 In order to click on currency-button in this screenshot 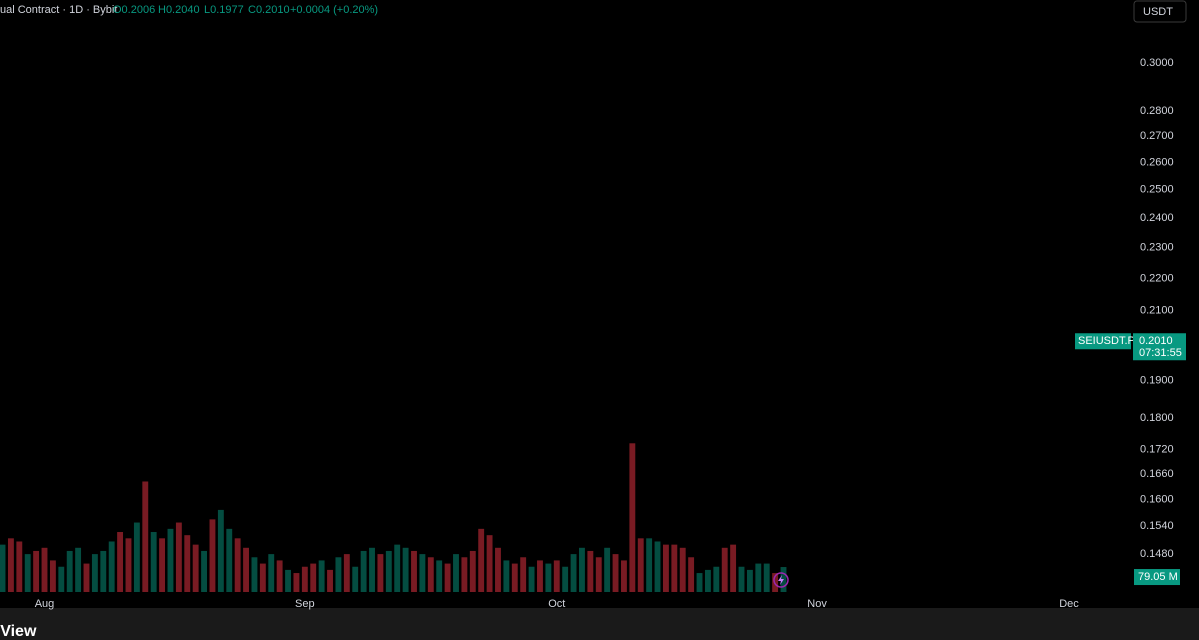, I will do `click(1160, 11)`.